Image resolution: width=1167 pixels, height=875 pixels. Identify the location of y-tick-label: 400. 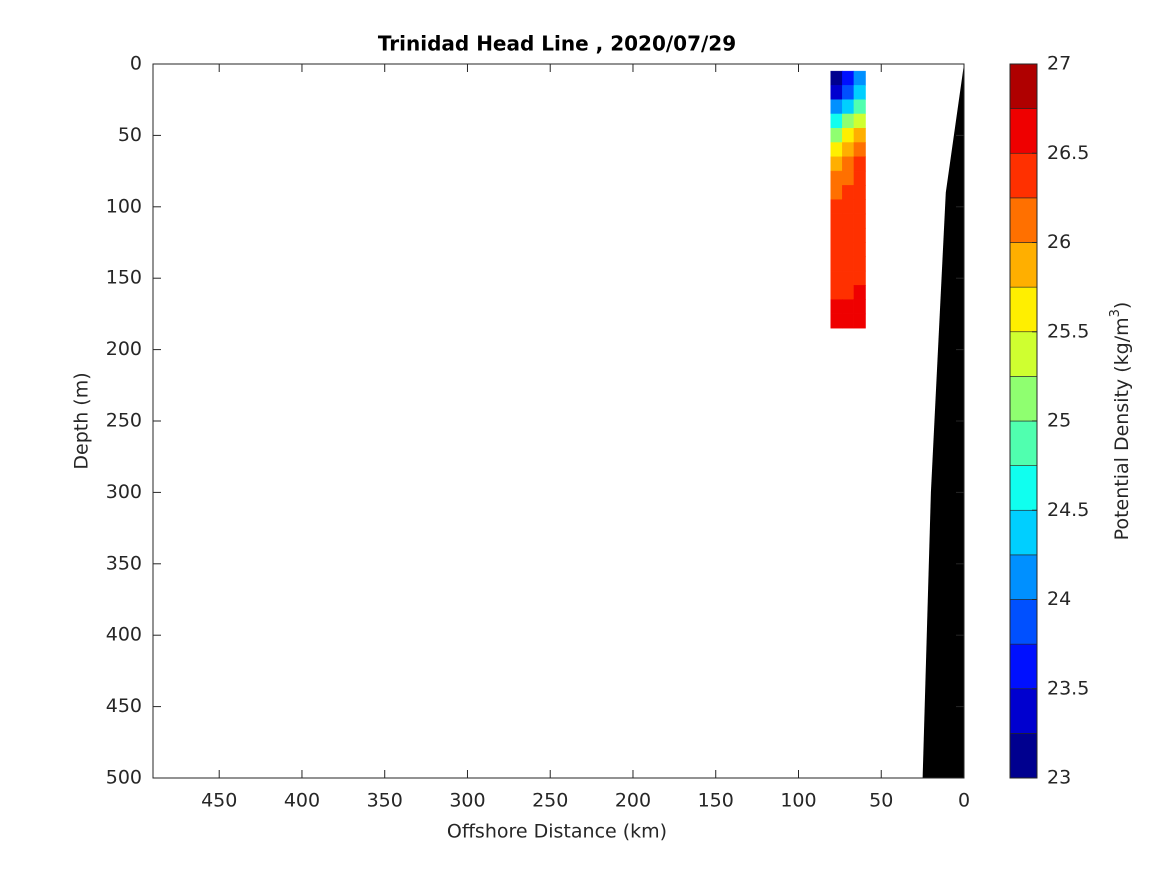
(124, 635).